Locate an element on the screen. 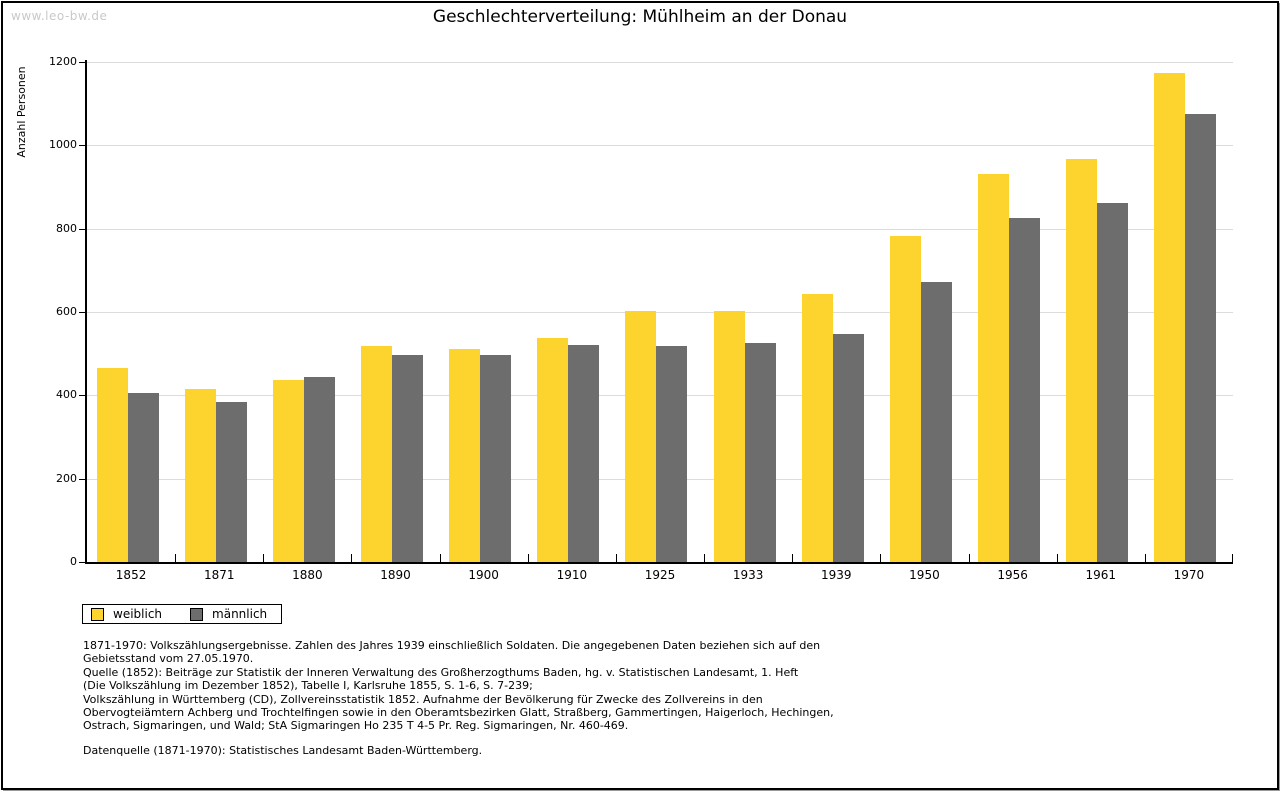 The width and height of the screenshot is (1280, 791). bar-männlich-1910 is located at coordinates (584, 453).